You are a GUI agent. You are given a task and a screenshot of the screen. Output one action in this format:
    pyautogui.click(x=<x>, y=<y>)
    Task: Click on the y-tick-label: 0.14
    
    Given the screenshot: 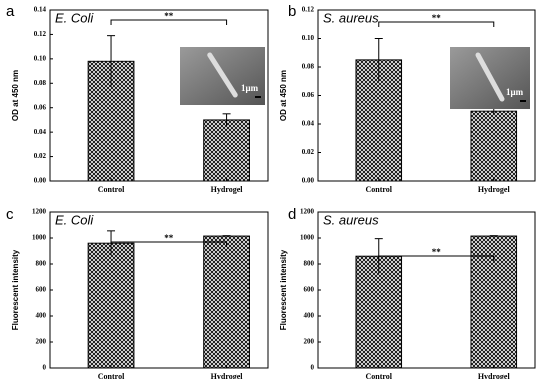 What is the action you would take?
    pyautogui.click(x=40, y=10)
    